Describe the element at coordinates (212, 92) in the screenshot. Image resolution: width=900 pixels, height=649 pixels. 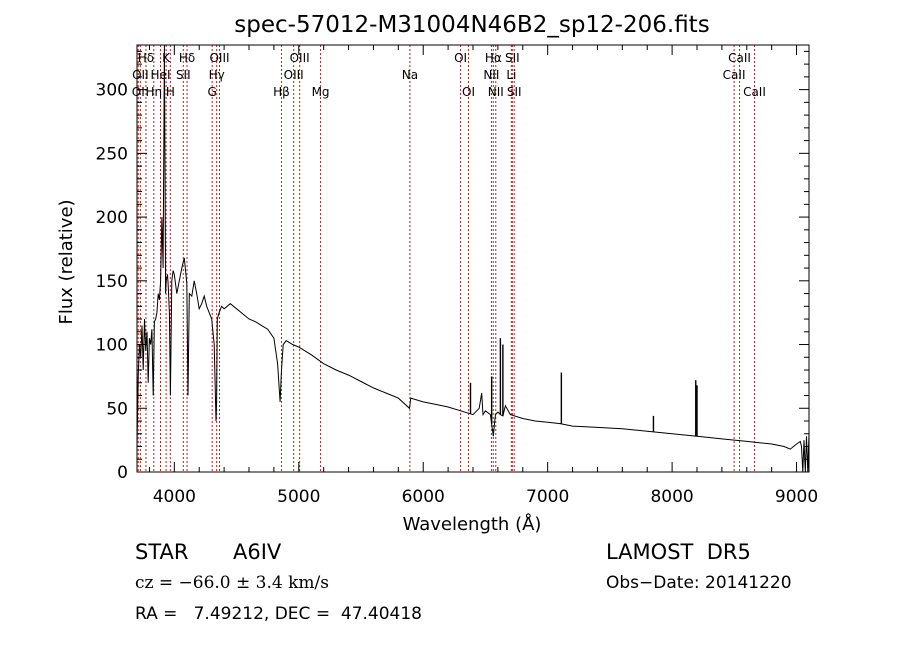
I see `line-label: G` at that location.